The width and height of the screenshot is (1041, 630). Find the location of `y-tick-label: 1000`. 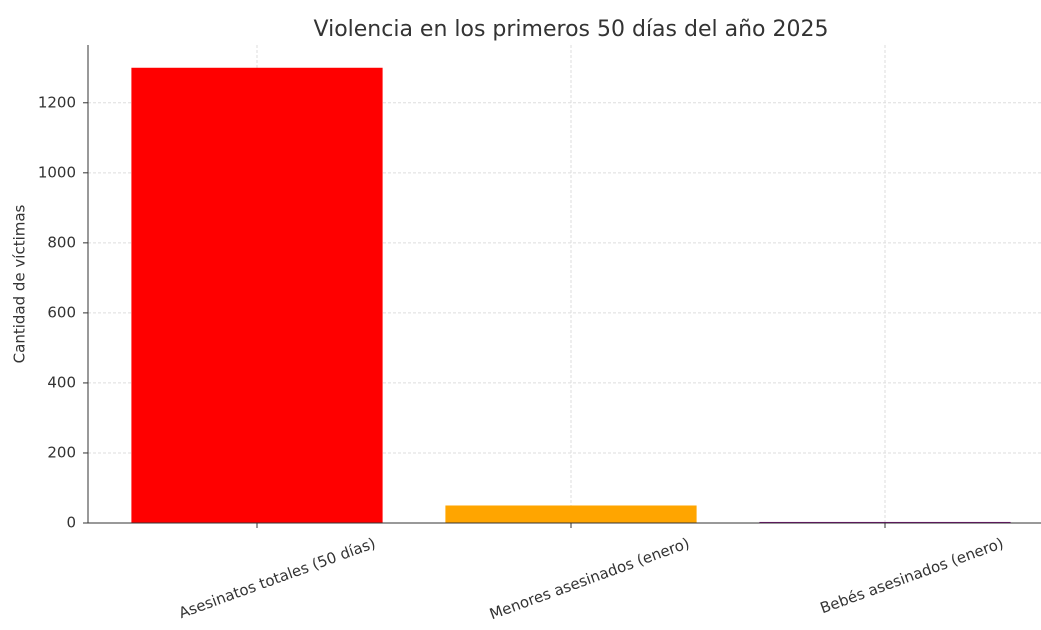

y-tick-label: 1000 is located at coordinates (57, 172).